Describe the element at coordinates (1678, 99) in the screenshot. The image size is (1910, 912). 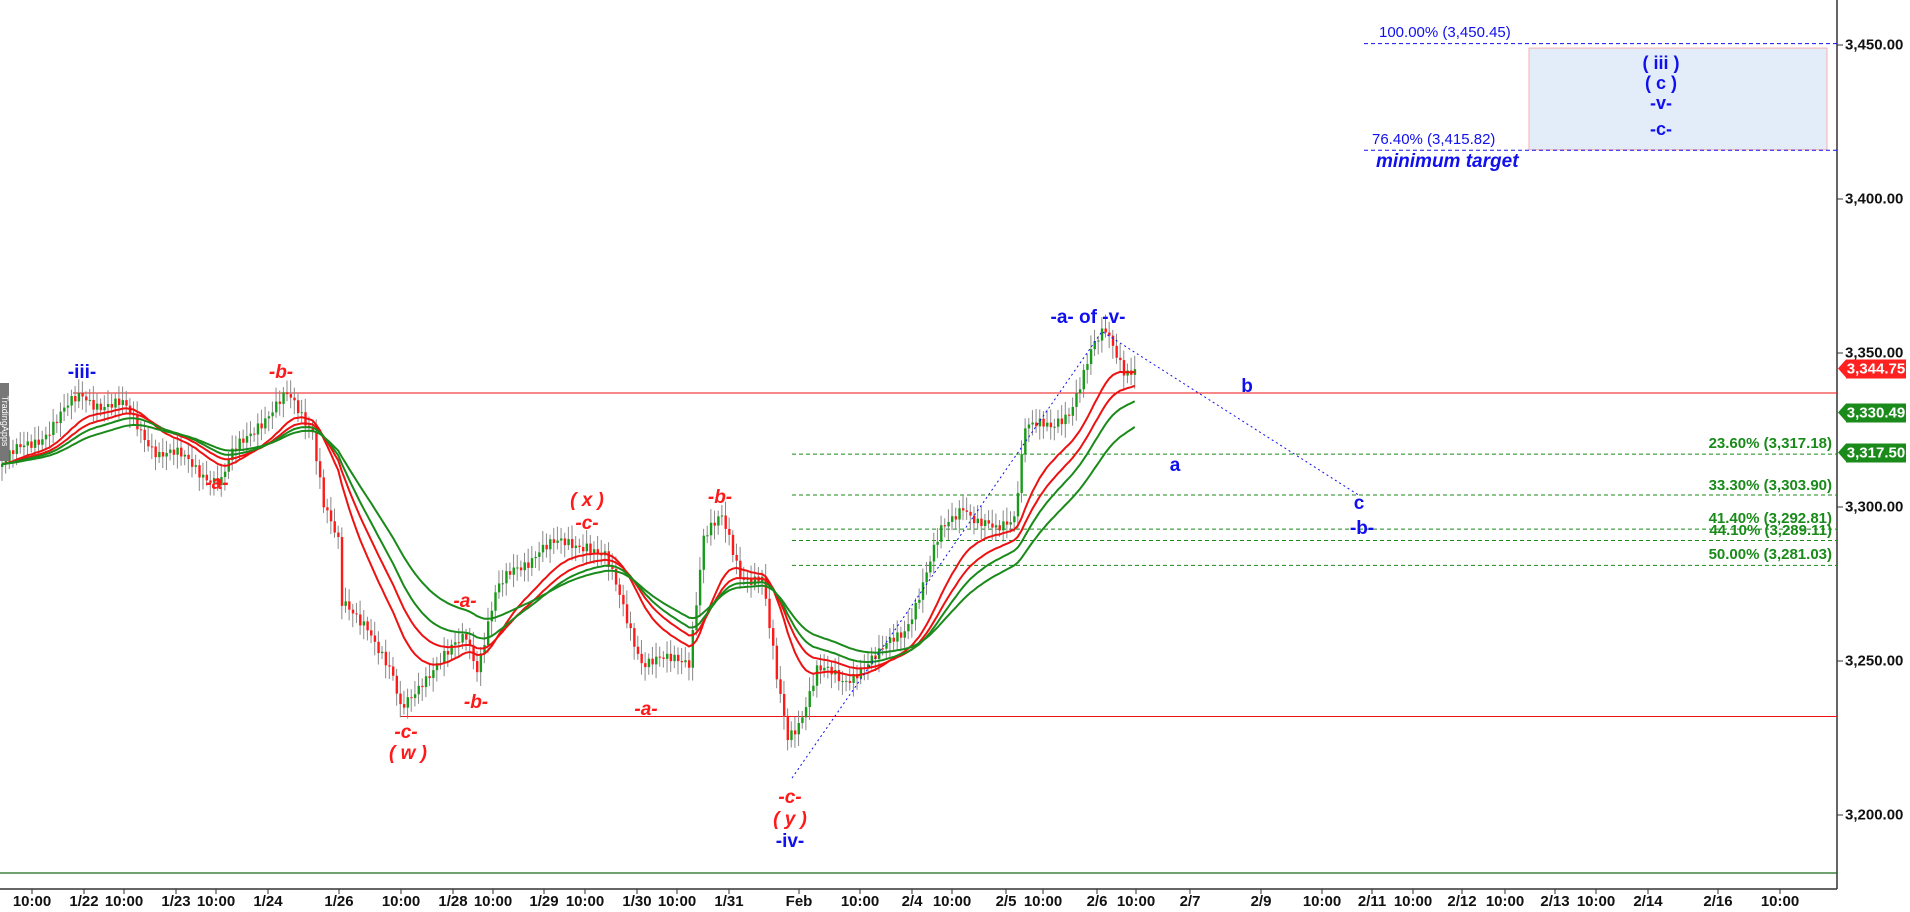
I see `target-zone-box` at that location.